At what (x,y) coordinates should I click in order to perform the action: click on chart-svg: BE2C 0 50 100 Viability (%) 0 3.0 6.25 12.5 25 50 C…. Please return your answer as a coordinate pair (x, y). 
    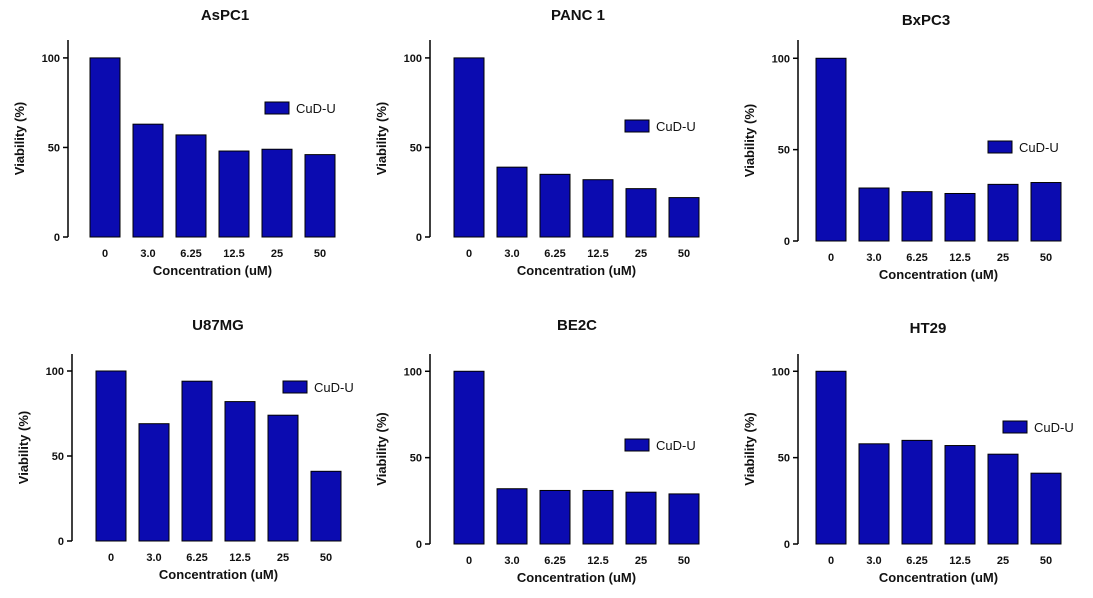
    Looking at the image, I should click on (537, 451).